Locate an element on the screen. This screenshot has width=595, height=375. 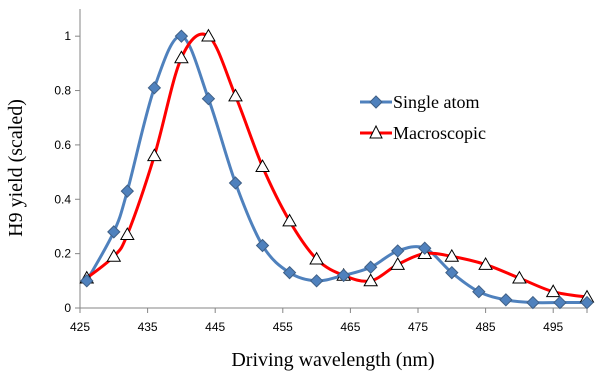
x-axis-title: Driving wavelength (nm) is located at coordinates (332, 360).